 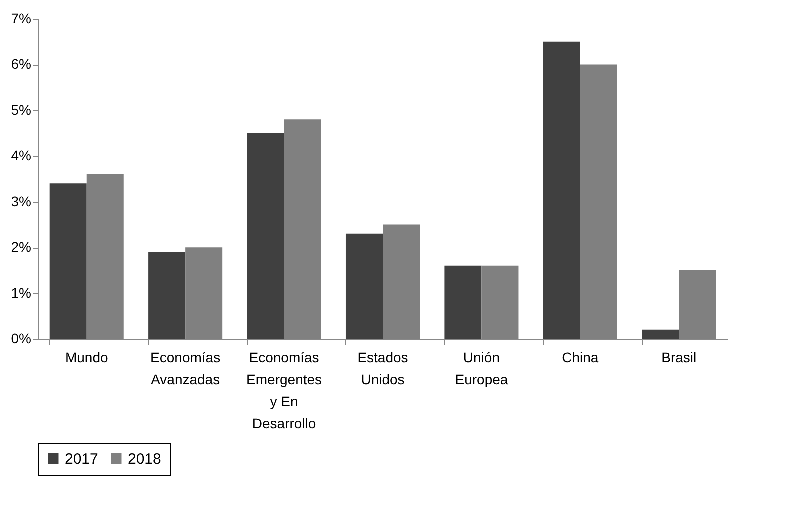 I want to click on y-tick-label: 5%, so click(x=21, y=110).